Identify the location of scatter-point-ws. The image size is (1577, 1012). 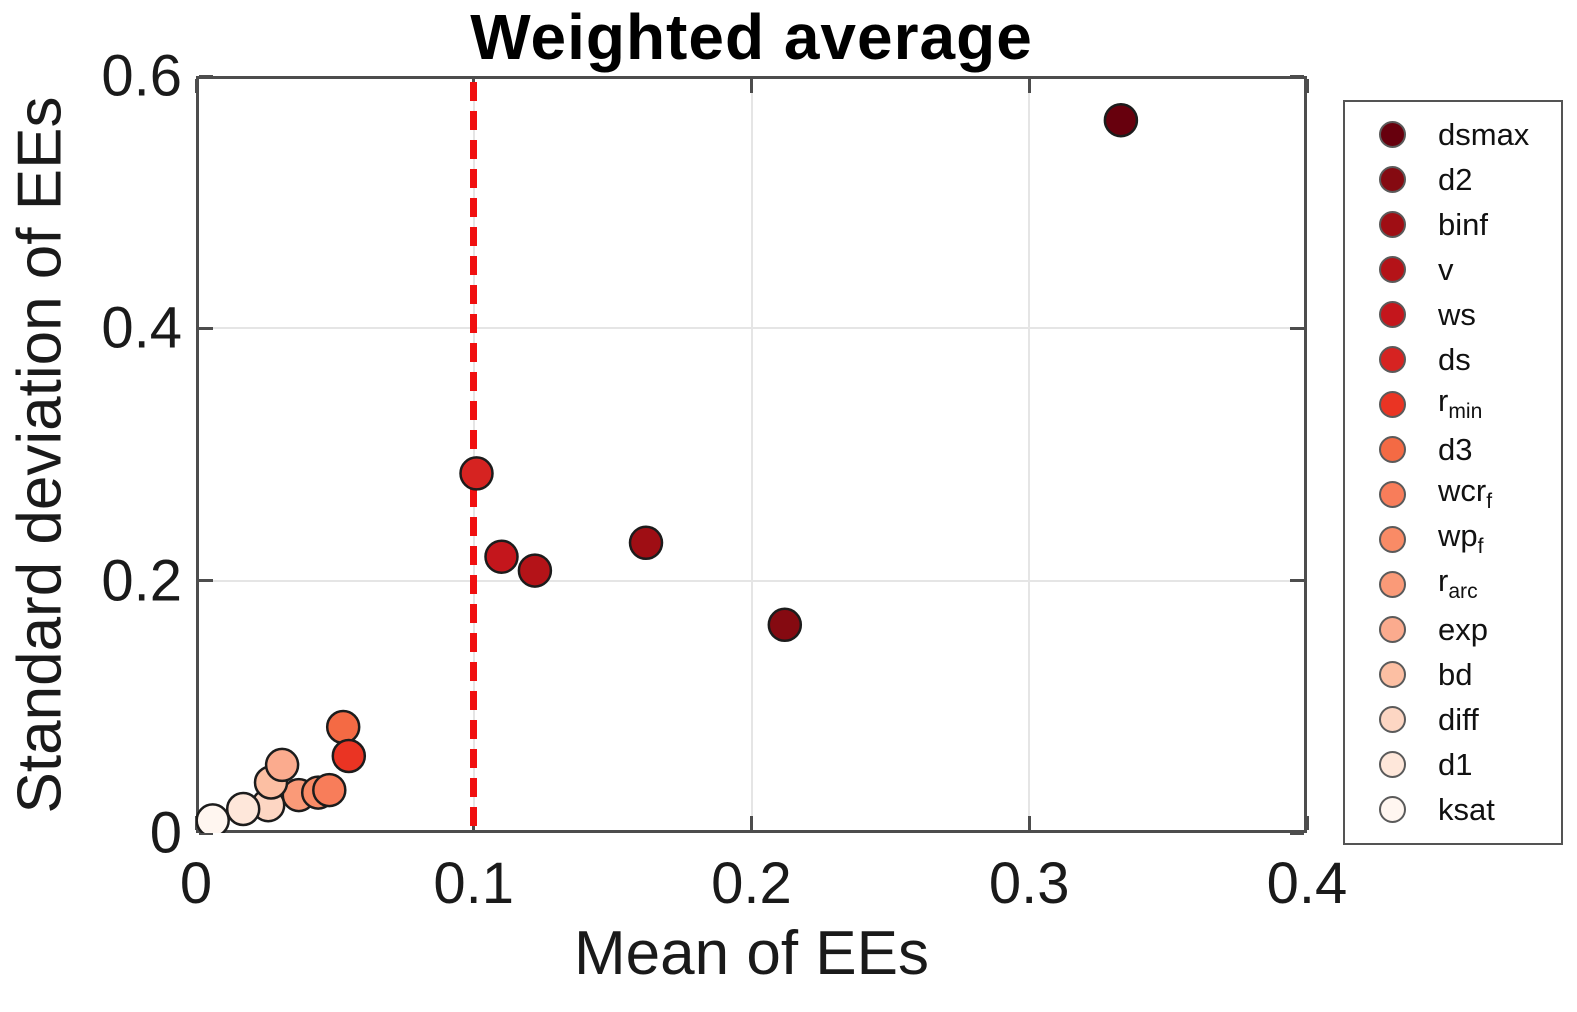
(501, 556).